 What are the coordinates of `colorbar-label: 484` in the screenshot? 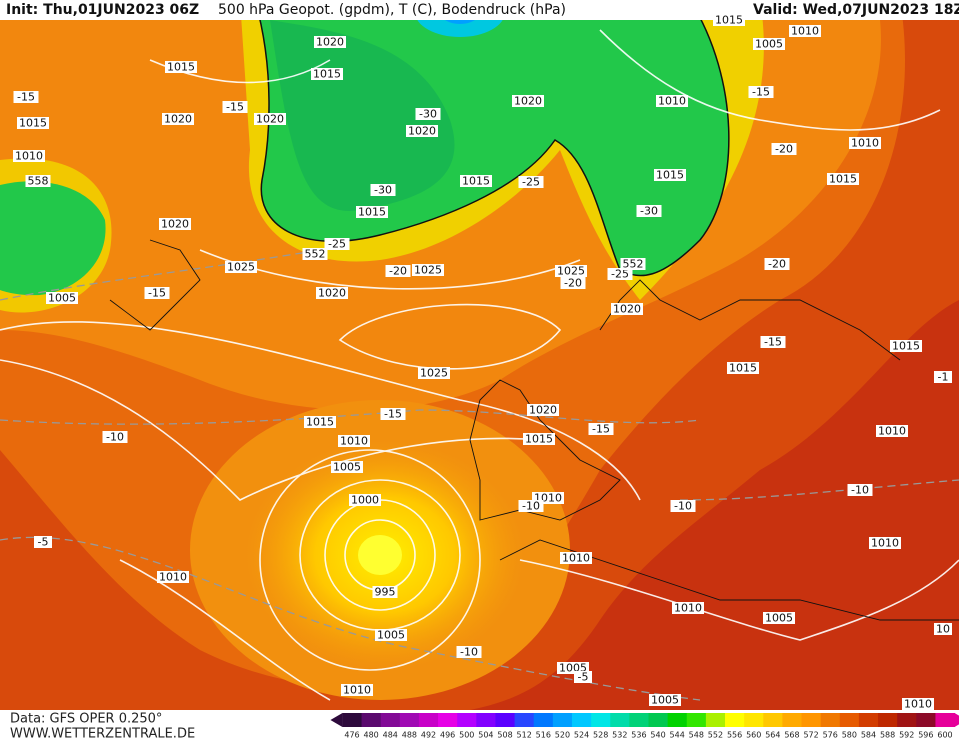 It's located at (390, 735).